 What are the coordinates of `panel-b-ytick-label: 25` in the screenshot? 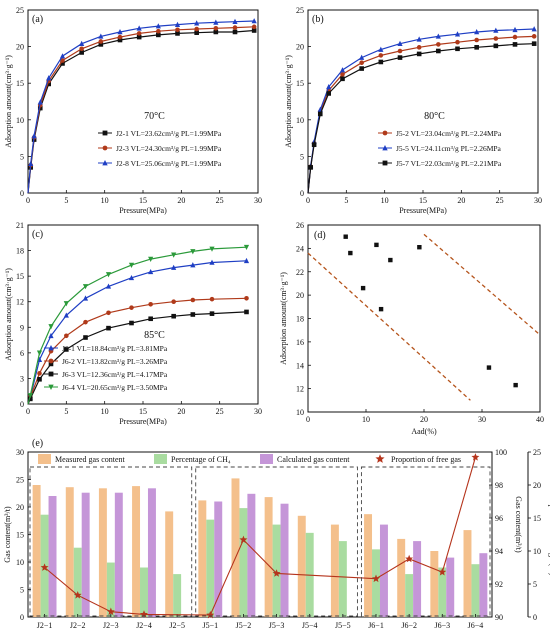 It's located at (300, 10).